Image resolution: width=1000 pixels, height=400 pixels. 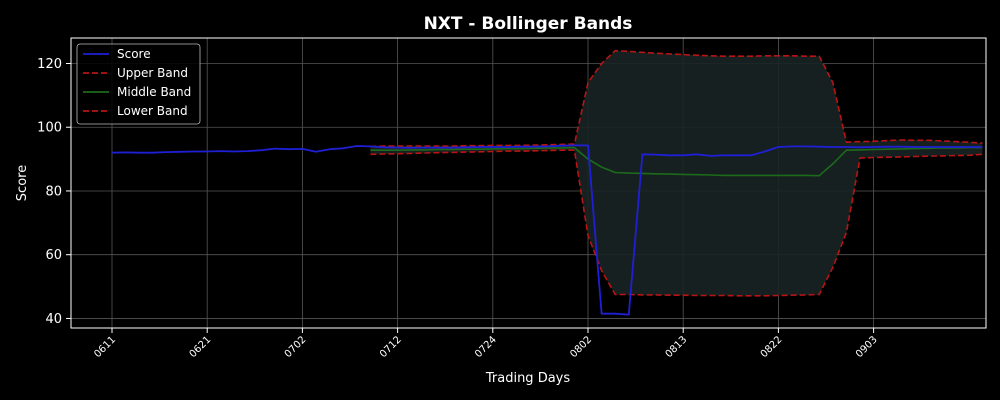 What do you see at coordinates (49, 64) in the screenshot?
I see `y-tick-label: 120` at bounding box center [49, 64].